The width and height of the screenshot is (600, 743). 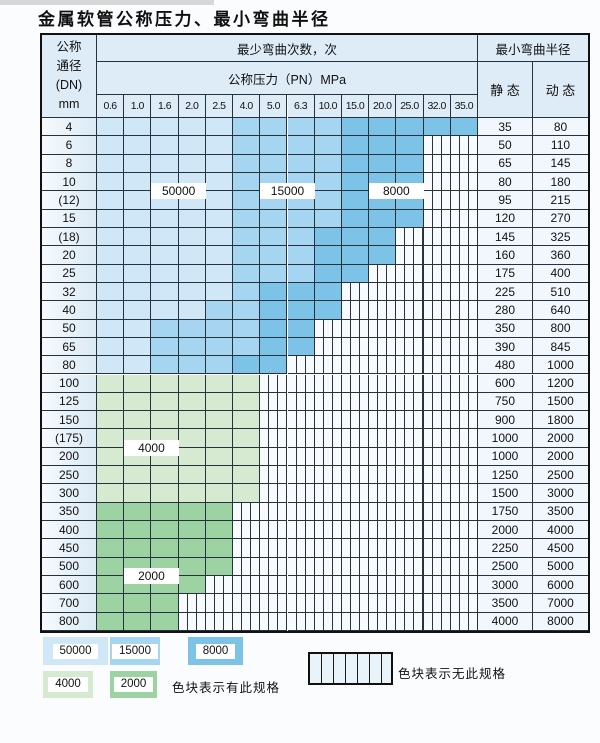 What do you see at coordinates (69, 548) in the screenshot?
I see `dn-cell: 450` at bounding box center [69, 548].